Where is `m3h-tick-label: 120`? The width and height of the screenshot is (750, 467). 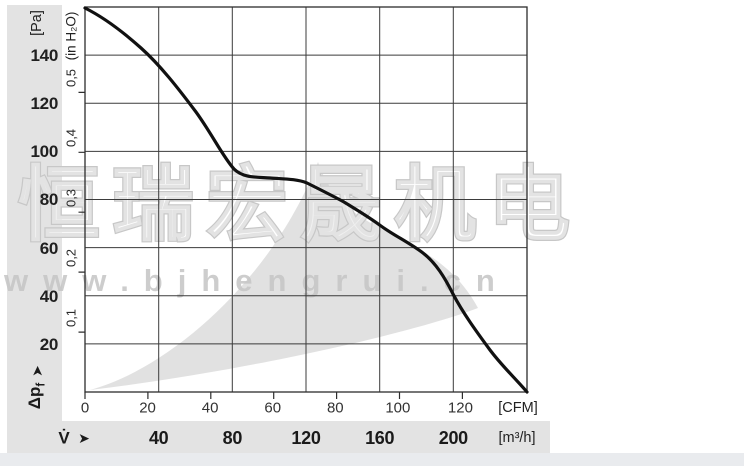
m3h-tick-label: 120 is located at coordinates (306, 438).